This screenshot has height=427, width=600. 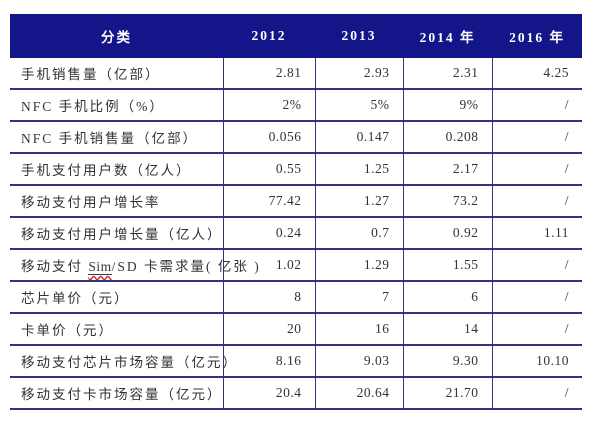 I want to click on table-row: NFC 手机比例（%） 2% 5% 9% /, so click(x=296, y=105).